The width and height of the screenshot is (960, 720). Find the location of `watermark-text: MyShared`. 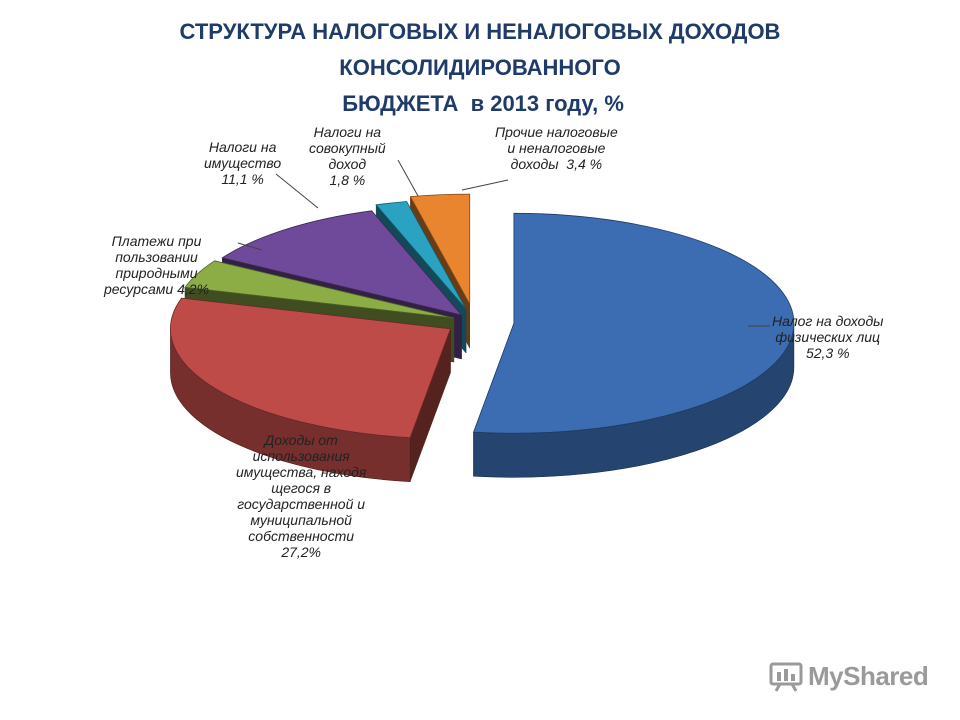

watermark-text: MyShared is located at coordinates (868, 675).